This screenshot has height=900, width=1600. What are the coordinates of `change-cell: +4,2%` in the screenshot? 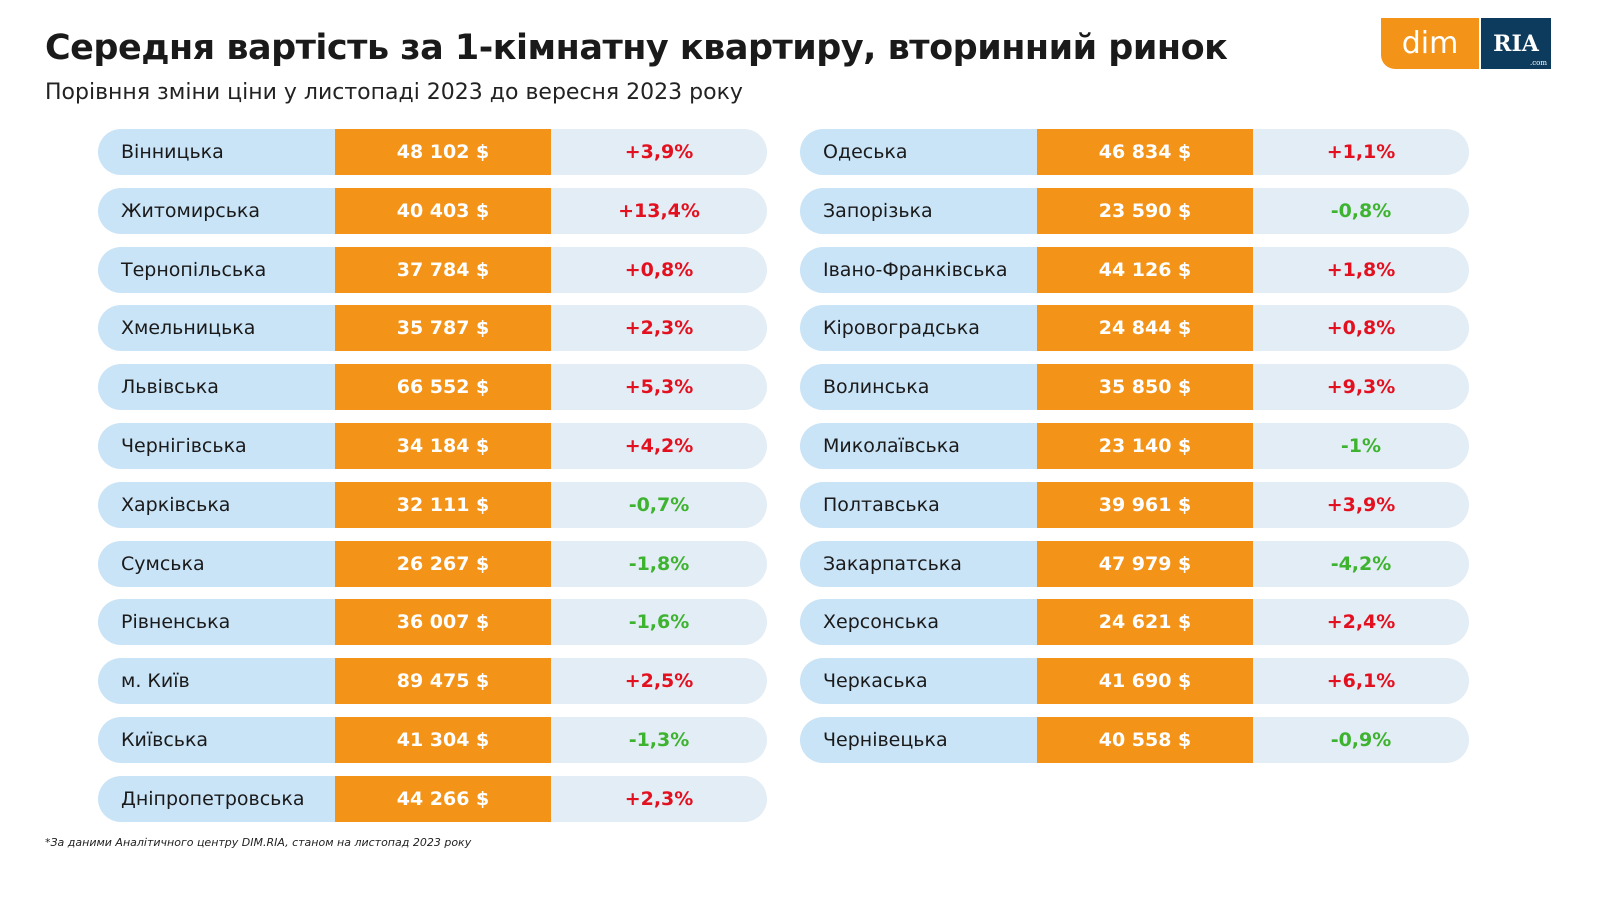 It's located at (659, 445).